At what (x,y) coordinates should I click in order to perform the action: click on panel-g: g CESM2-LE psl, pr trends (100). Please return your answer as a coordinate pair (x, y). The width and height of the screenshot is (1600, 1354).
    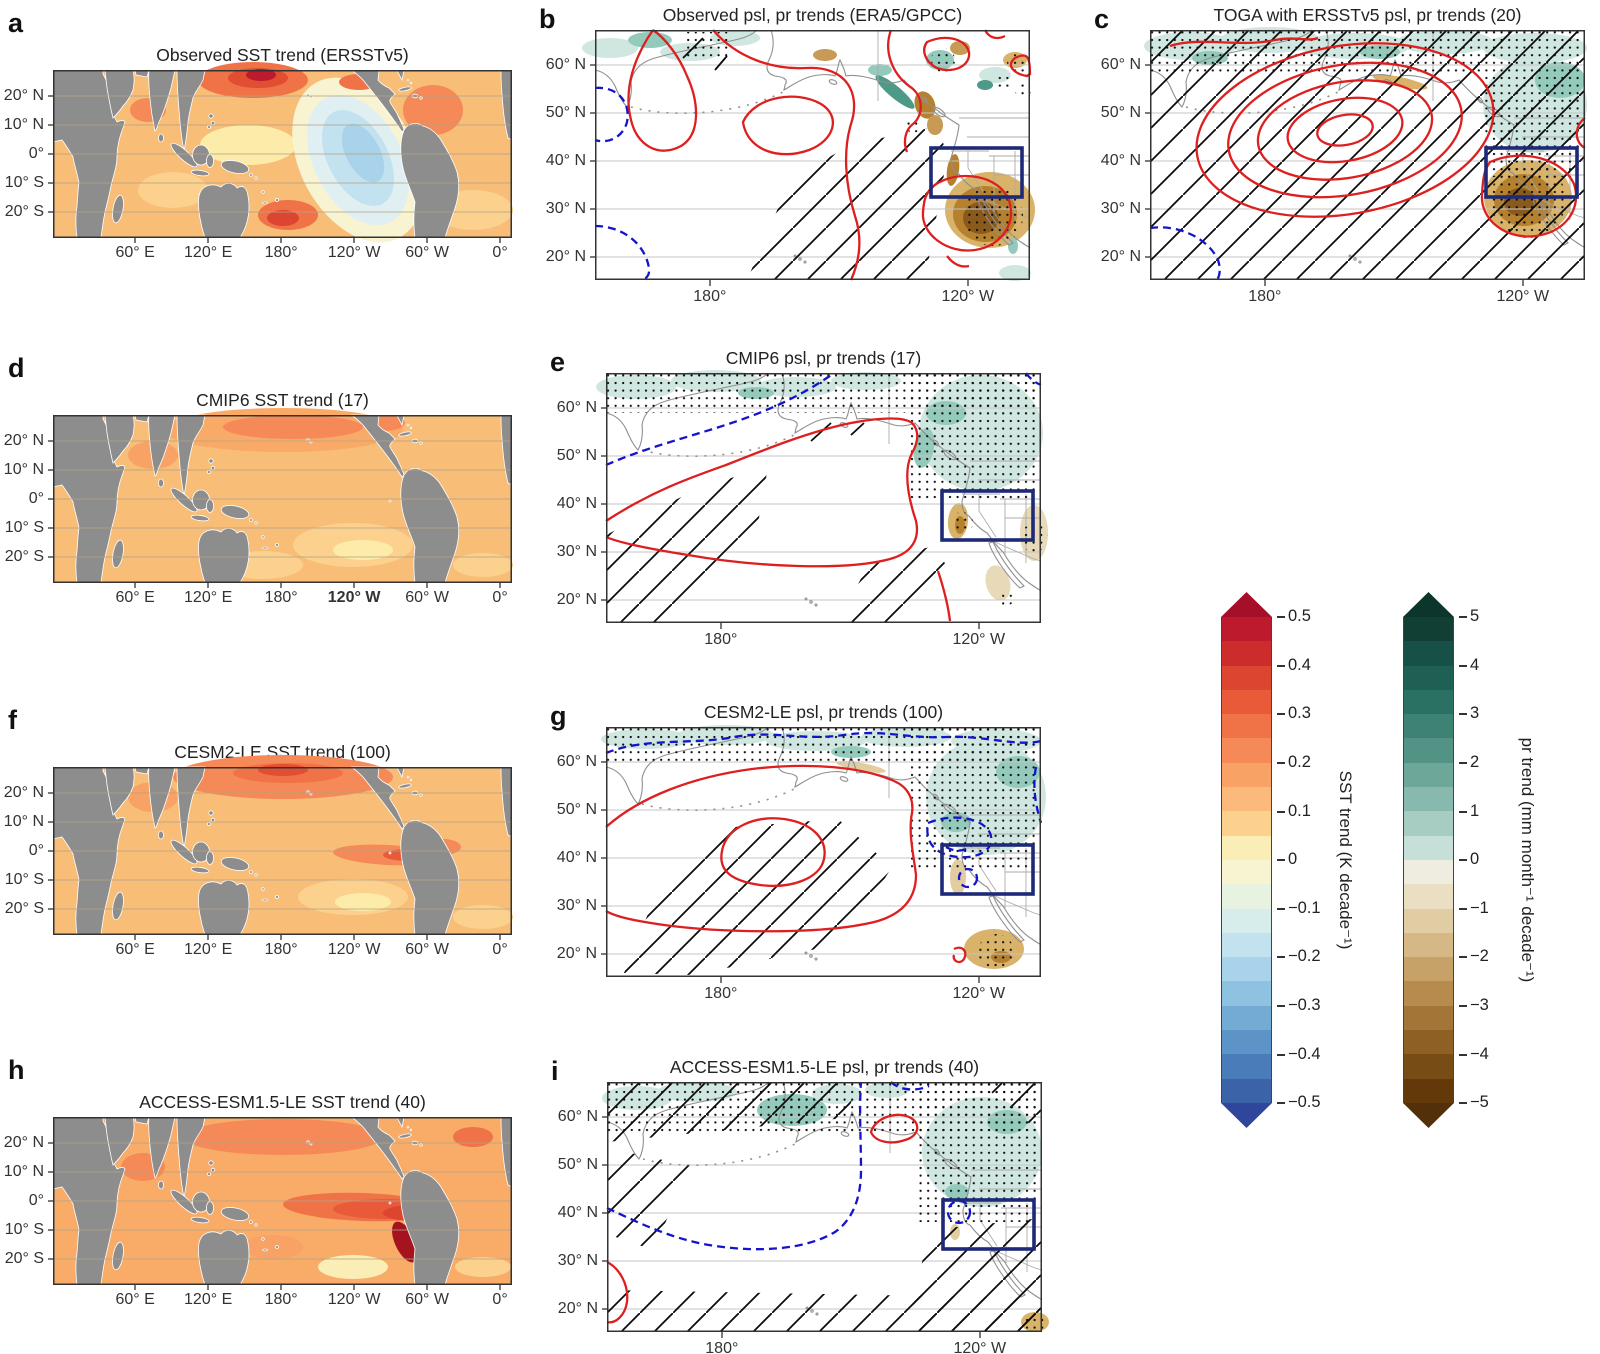
    Looking at the image, I should click on (798, 851).